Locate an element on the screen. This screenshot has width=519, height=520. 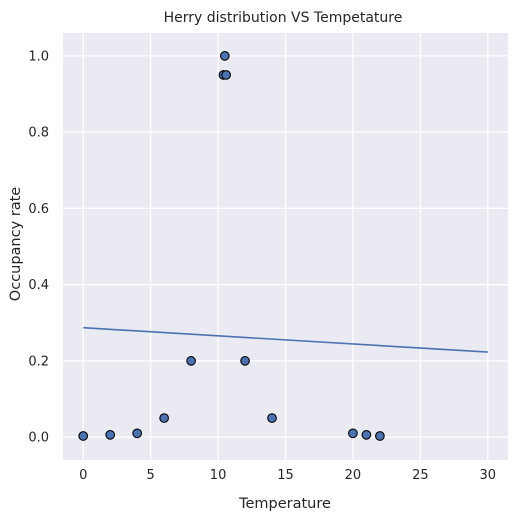
y-tick-label: 0.8 is located at coordinates (38, 133).